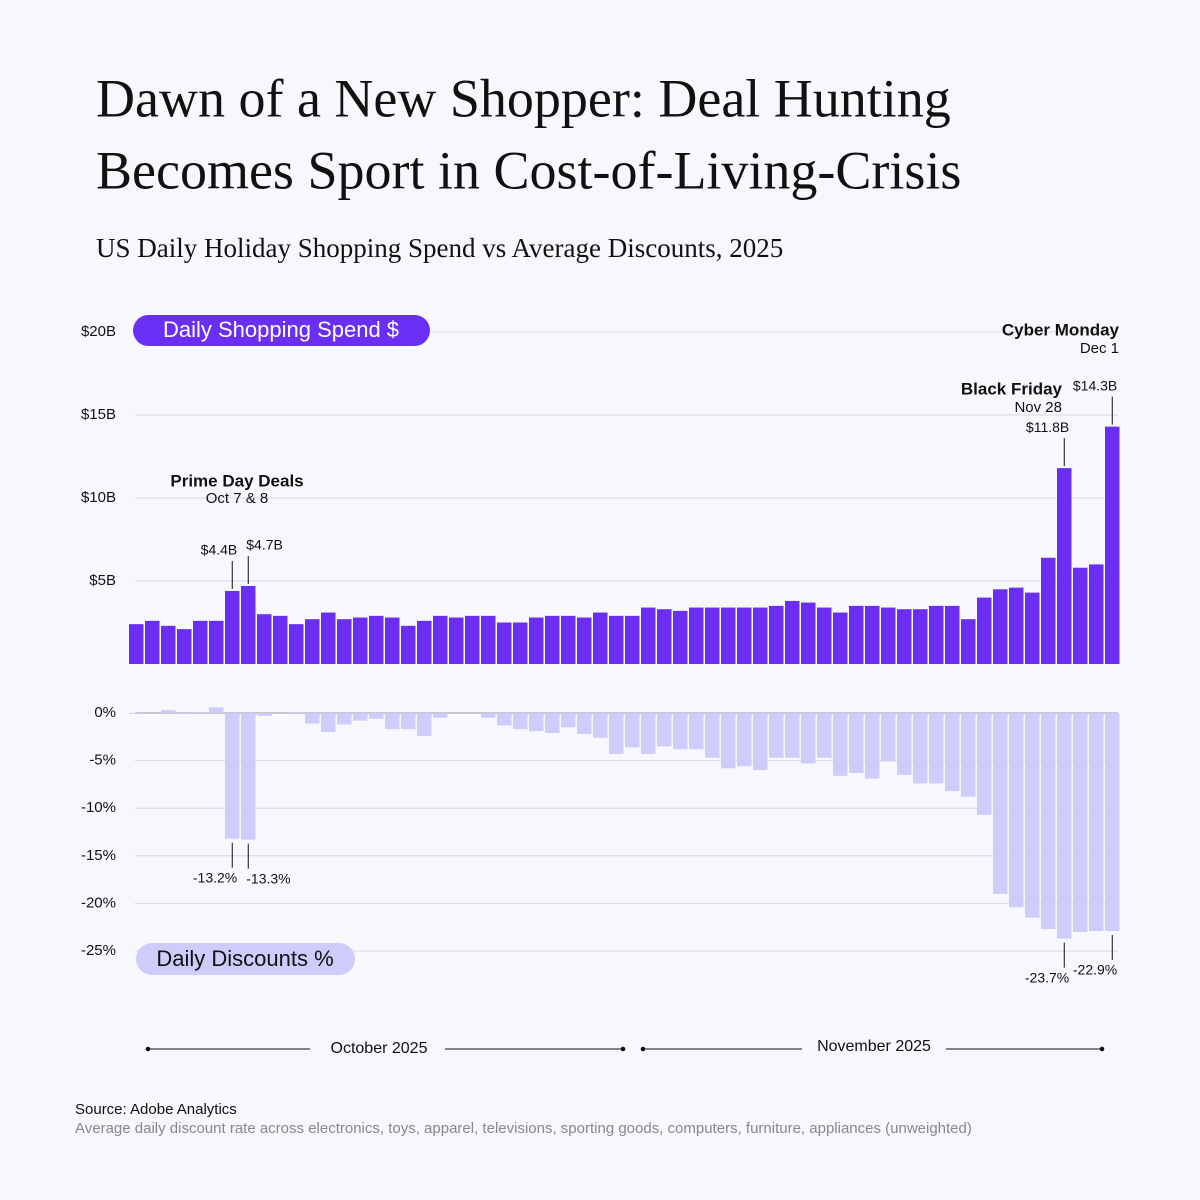 The height and width of the screenshot is (1200, 1200). I want to click on x-group-label: October 2025, so click(379, 1048).